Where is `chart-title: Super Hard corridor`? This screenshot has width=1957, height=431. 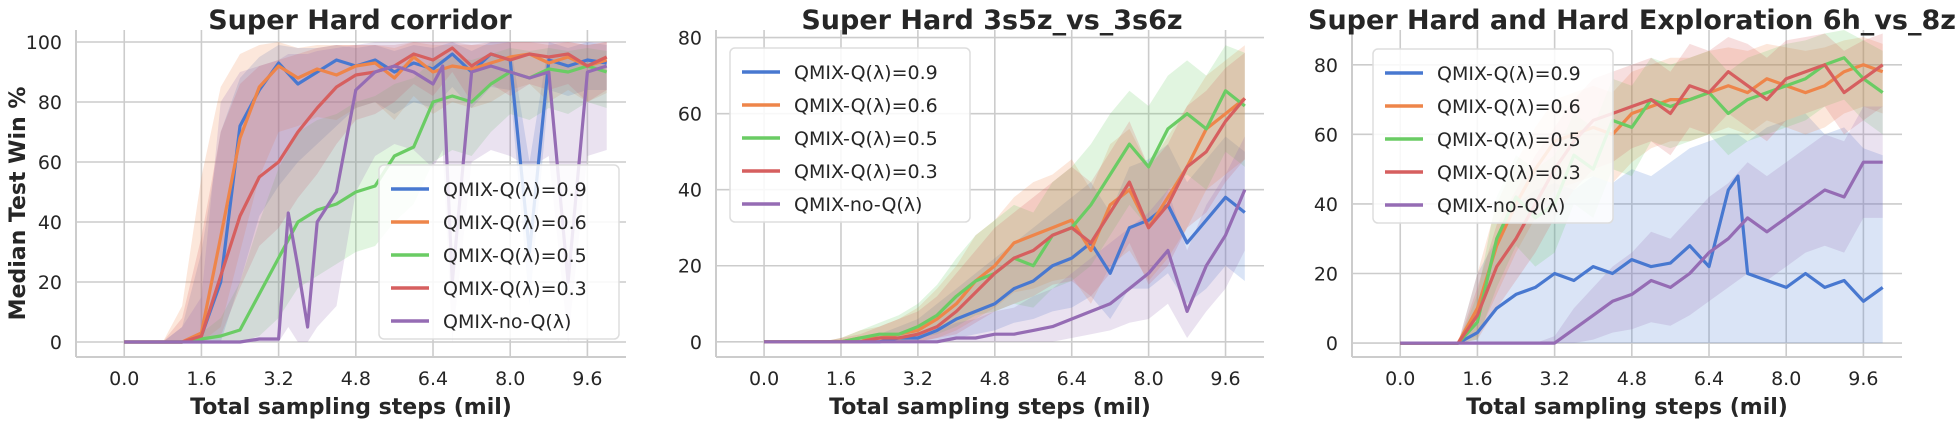
chart-title: Super Hard corridor is located at coordinates (360, 20).